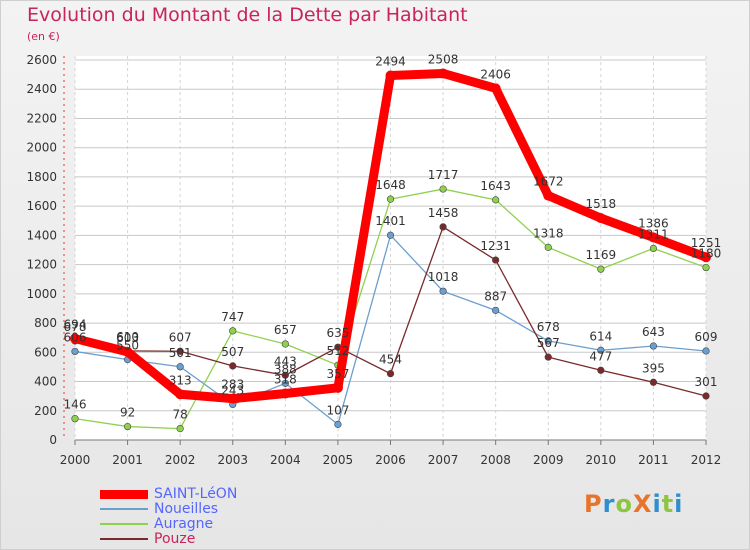 This screenshot has height=550, width=750. Describe the element at coordinates (390, 460) in the screenshot. I see `x-tick-label: 2006` at that location.